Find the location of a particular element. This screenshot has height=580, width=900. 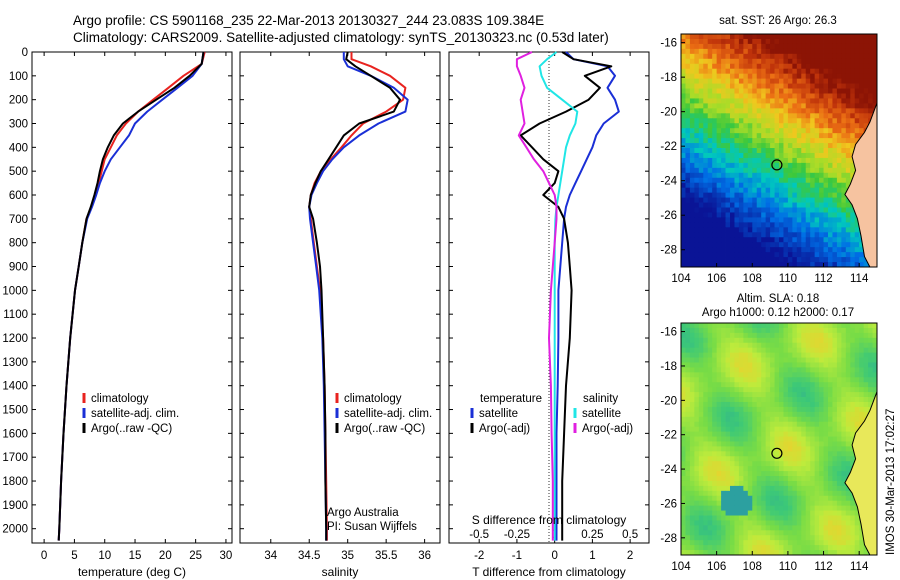

s-tick-label: 0.25 is located at coordinates (592, 535).